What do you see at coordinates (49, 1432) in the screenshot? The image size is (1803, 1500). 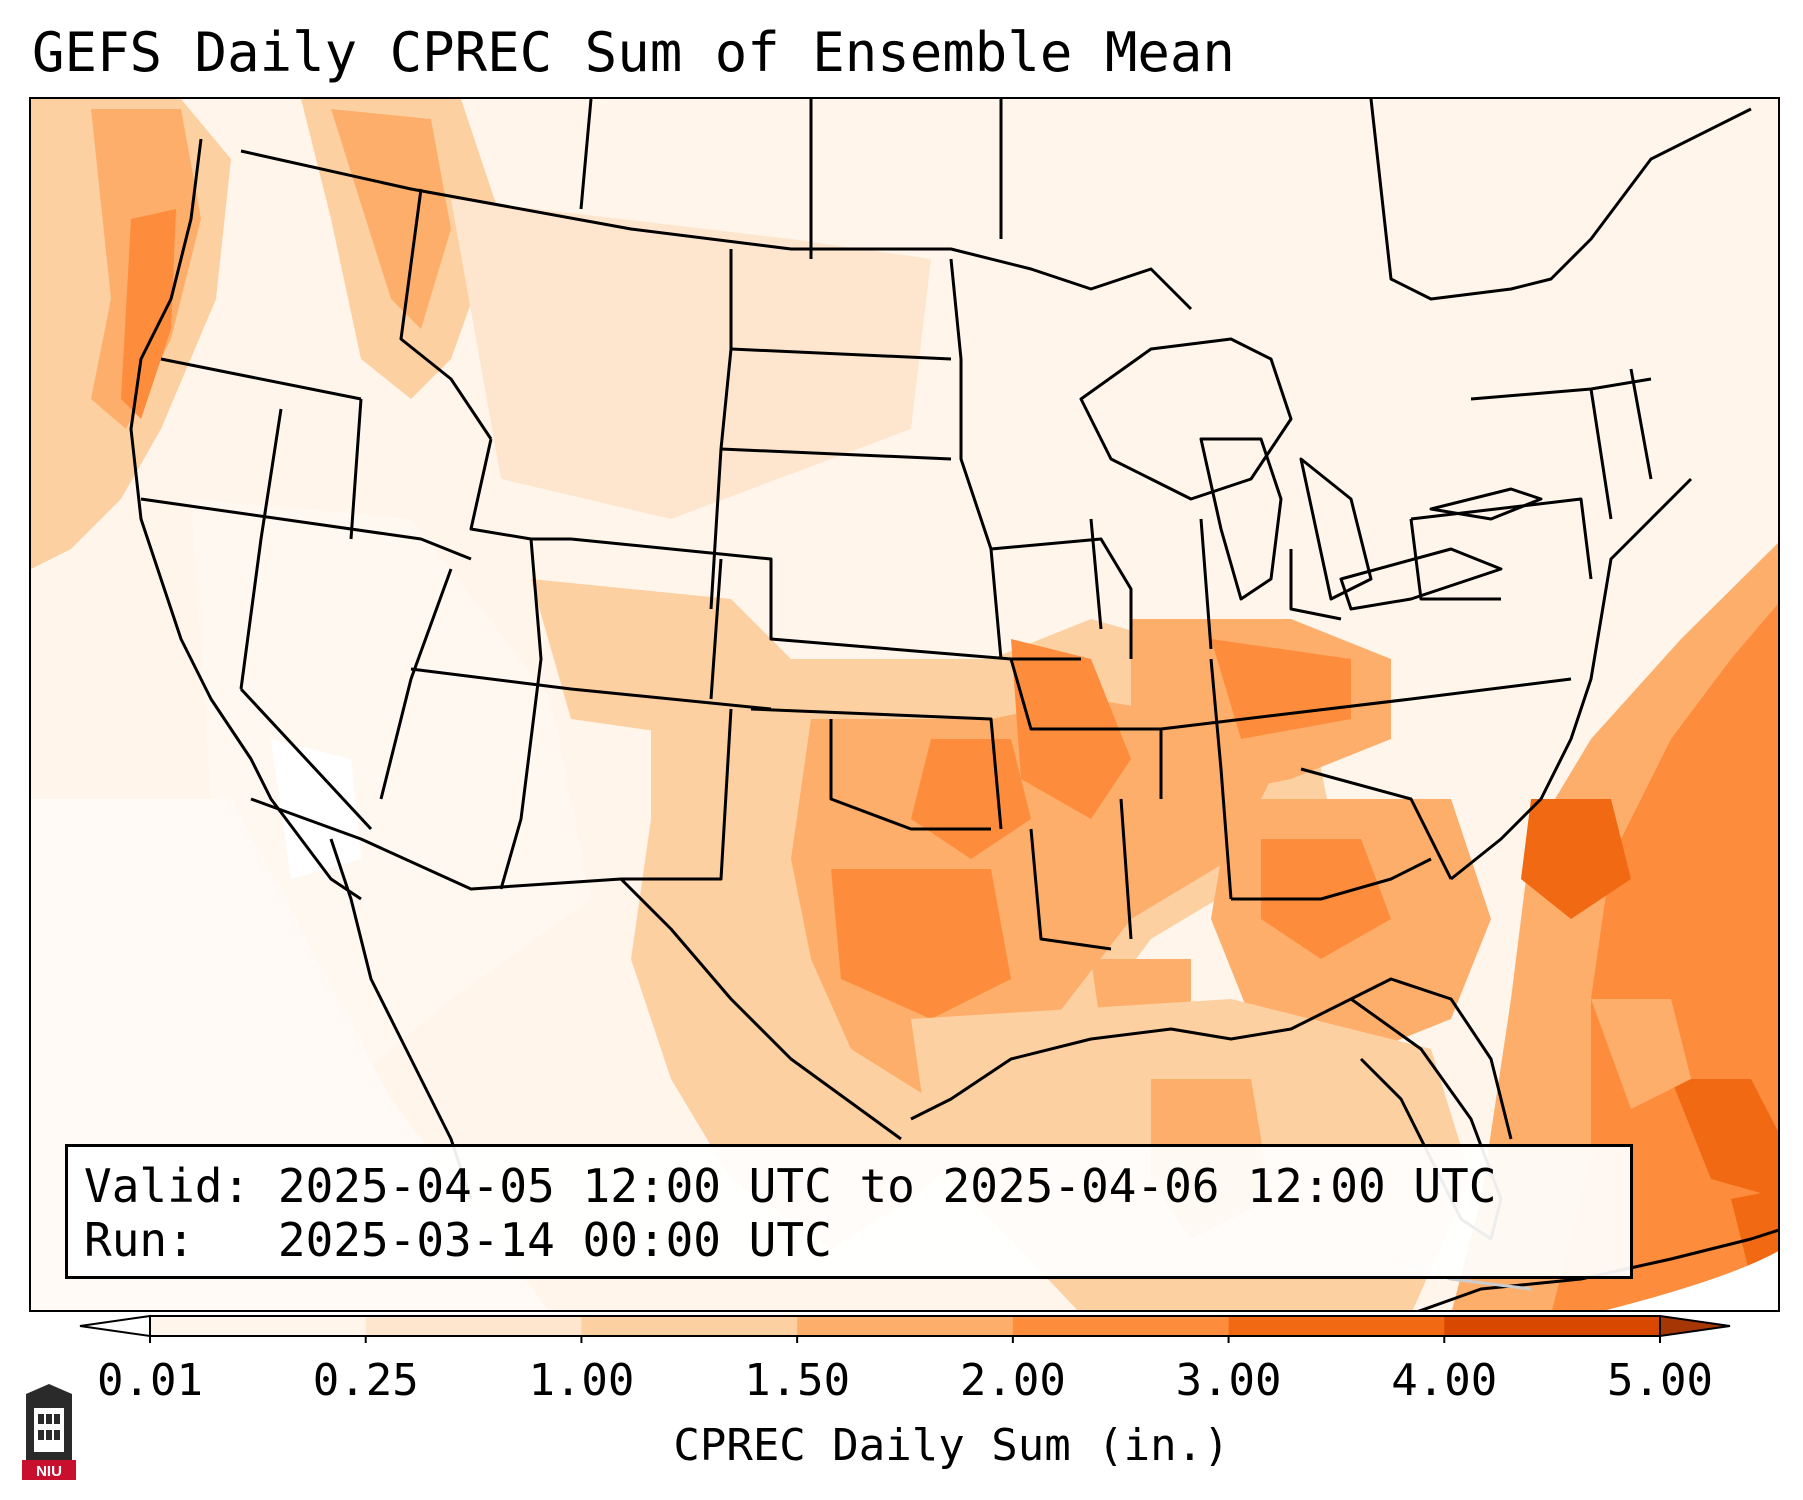 I see `niu-logo: NIU` at bounding box center [49, 1432].